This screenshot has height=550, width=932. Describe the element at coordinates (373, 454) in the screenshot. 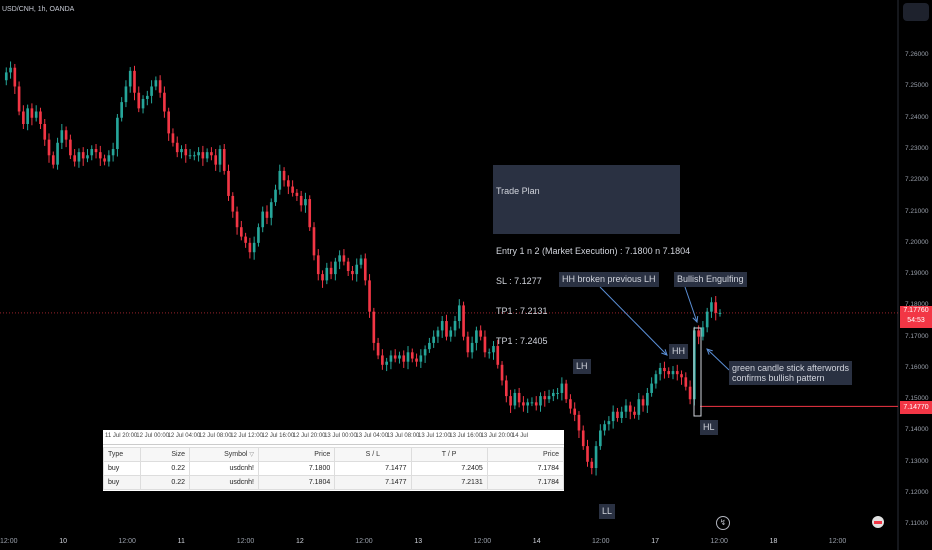

I see `col-sl: S / L` at that location.